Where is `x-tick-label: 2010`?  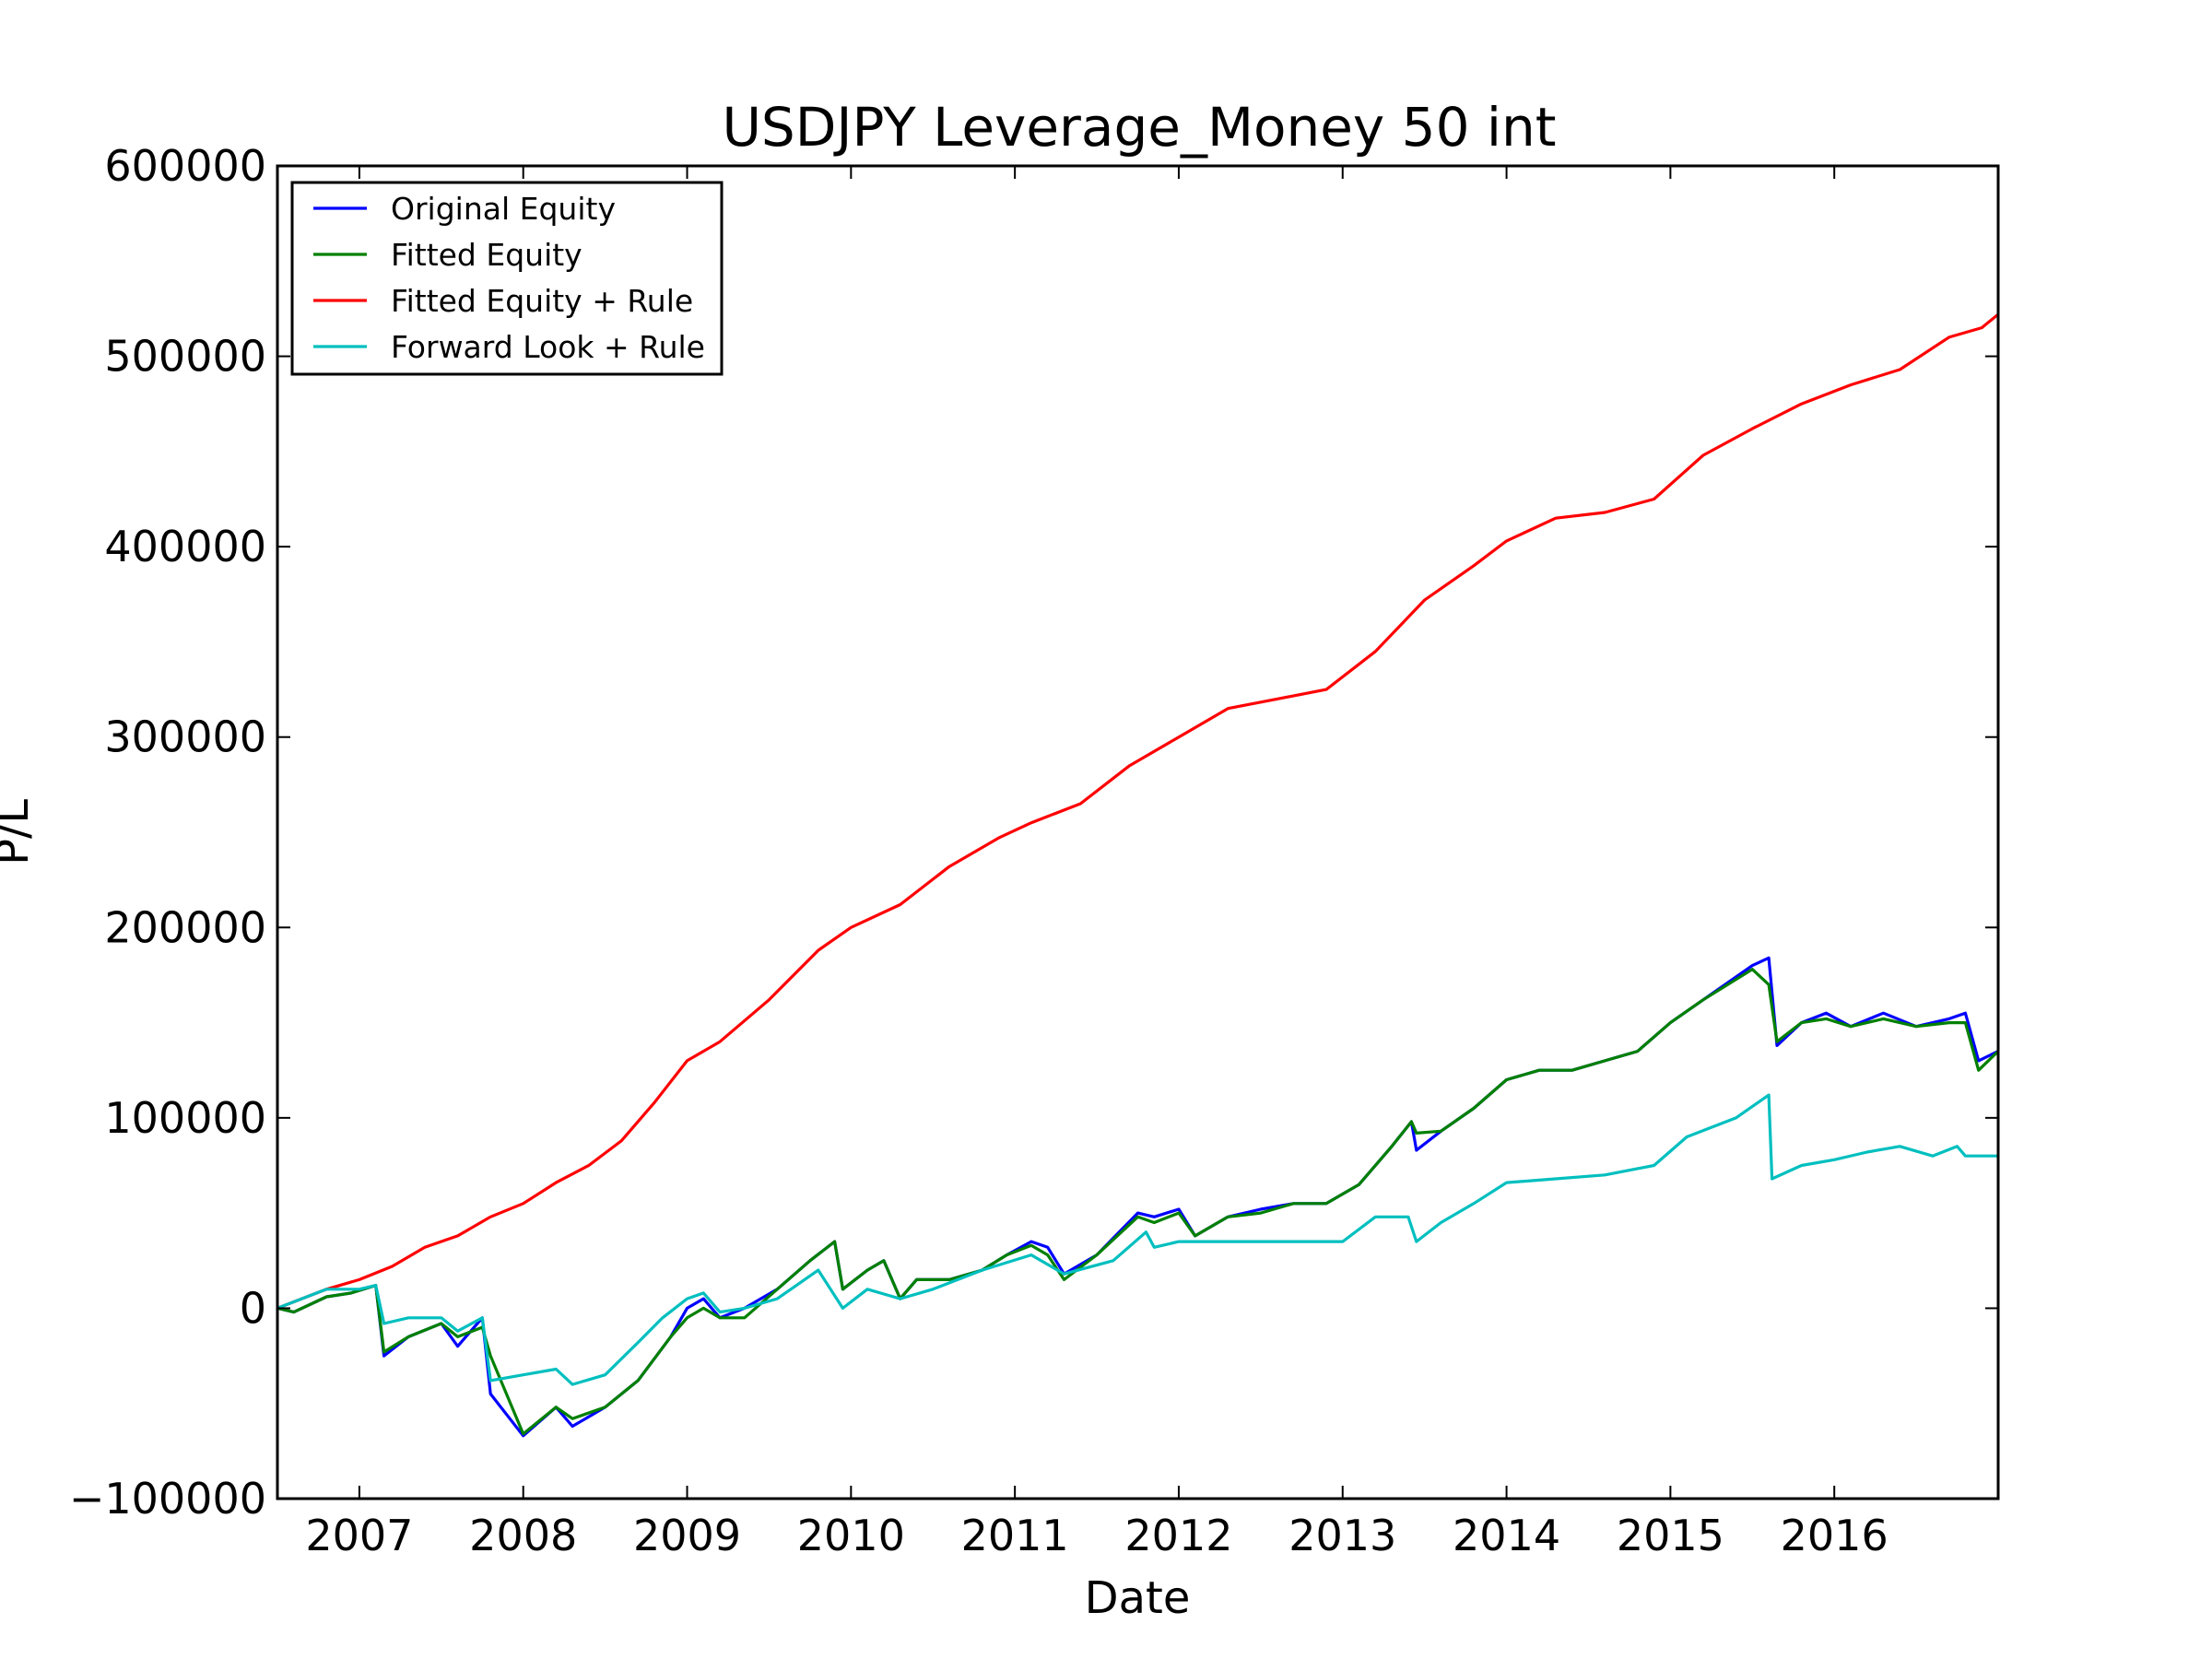
x-tick-label: 2010 is located at coordinates (851, 1535).